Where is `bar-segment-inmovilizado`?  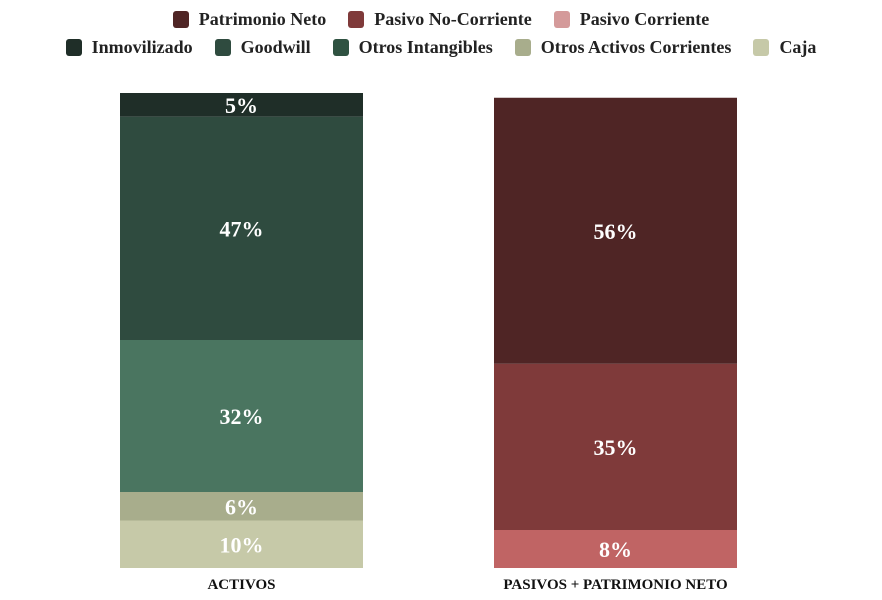
bar-segment-inmovilizado is located at coordinates (241, 105).